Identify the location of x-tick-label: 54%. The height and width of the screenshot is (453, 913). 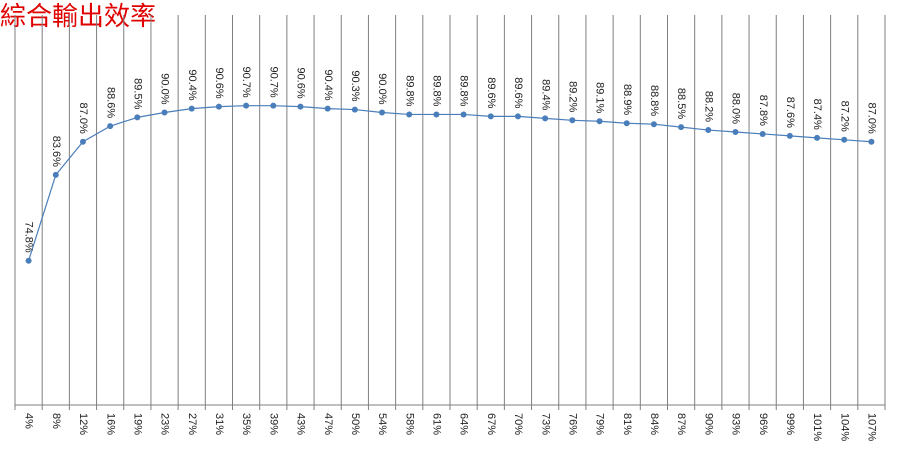
(382, 424).